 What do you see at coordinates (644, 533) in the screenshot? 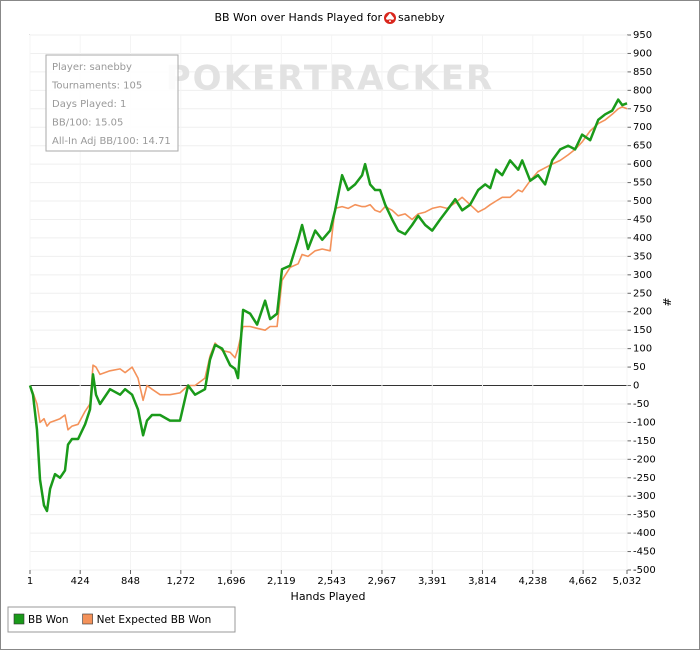
I see `y-tick-label: -400` at bounding box center [644, 533].